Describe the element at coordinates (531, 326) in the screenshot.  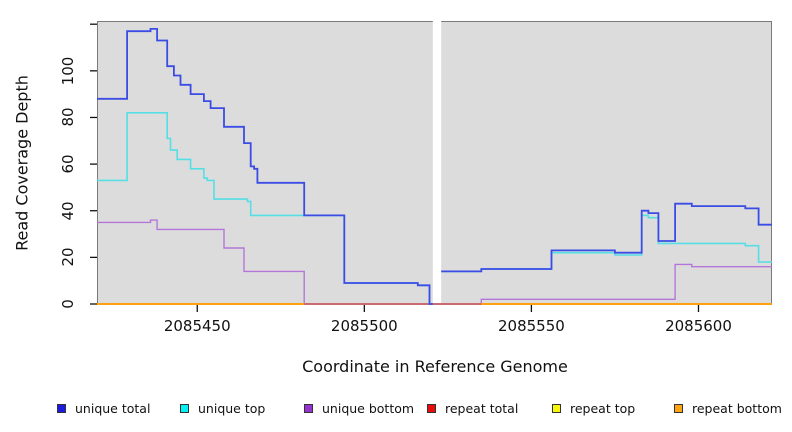
I see `x-tick-label: 2085550` at that location.